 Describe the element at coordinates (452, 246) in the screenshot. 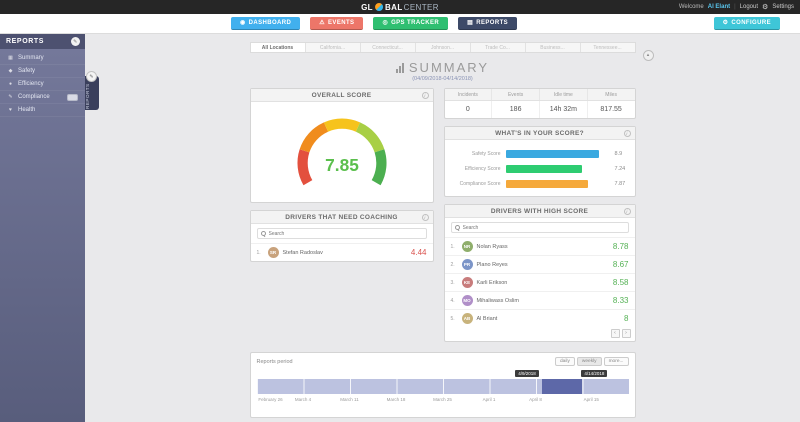

I see `driver-rank: 1.` at that location.